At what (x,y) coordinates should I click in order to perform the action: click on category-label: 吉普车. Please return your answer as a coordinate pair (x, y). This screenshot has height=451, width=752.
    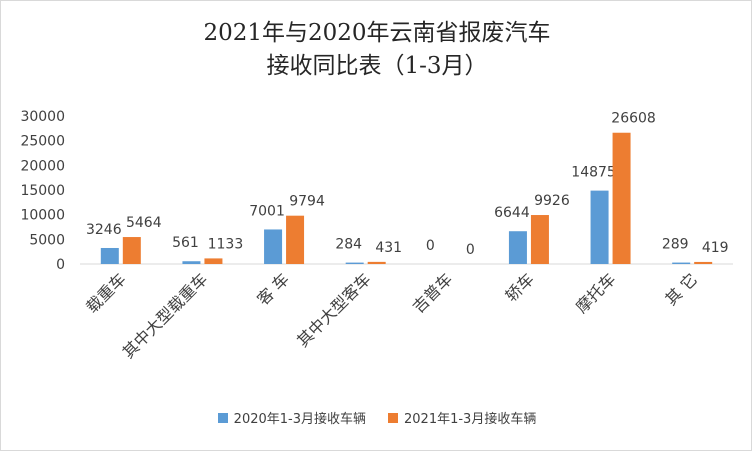
    Looking at the image, I should click on (432, 292).